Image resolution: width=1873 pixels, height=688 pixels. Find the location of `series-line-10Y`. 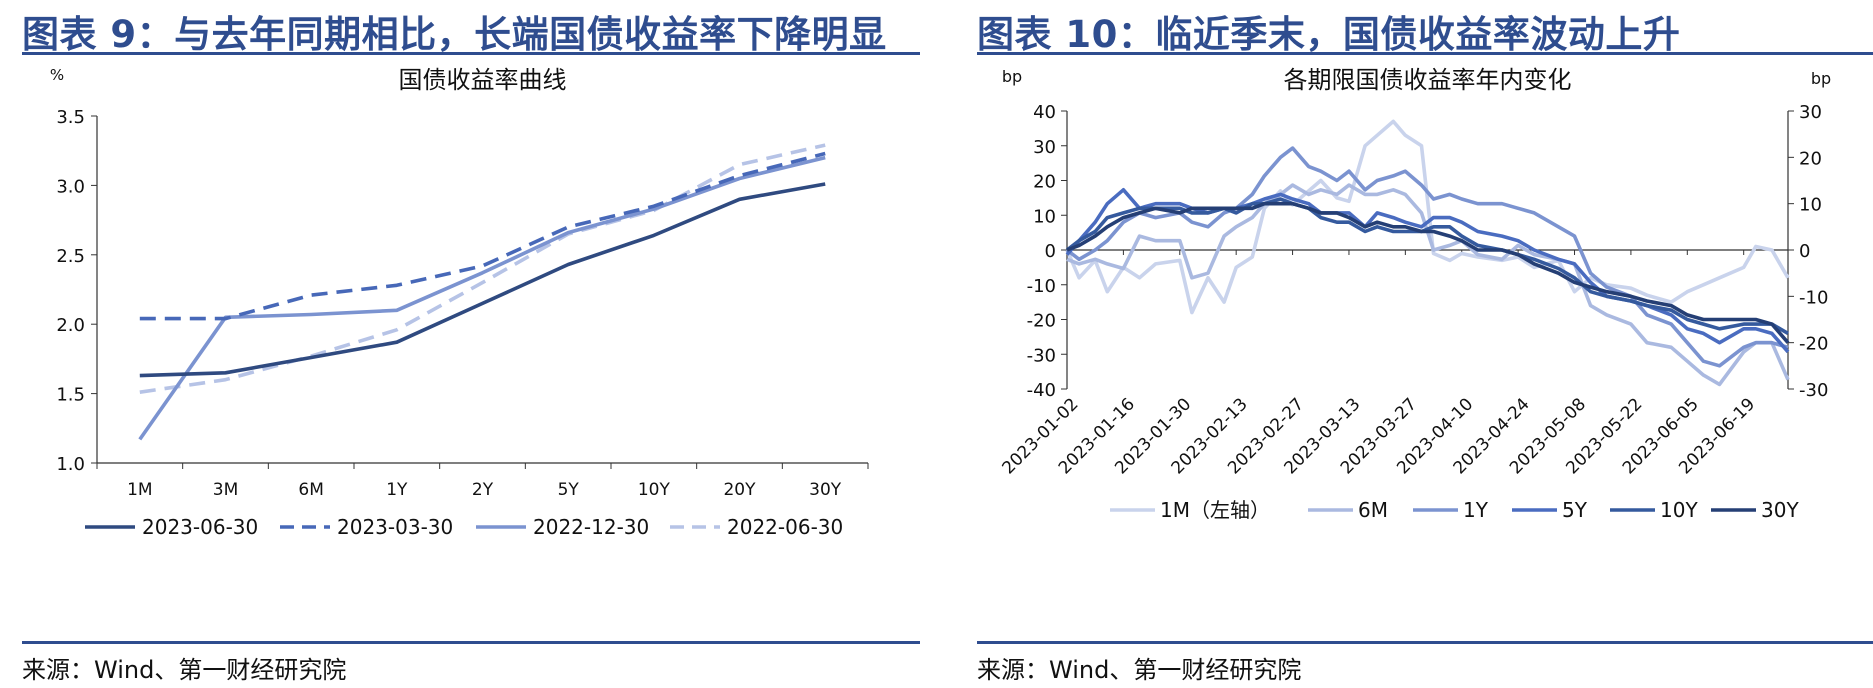

series-line-10Y is located at coordinates (1427, 266).